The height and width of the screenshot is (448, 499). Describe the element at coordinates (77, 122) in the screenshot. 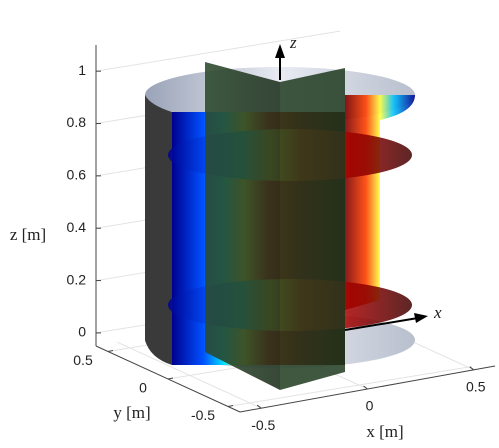

I see `z-tick-label: 0.8` at that location.